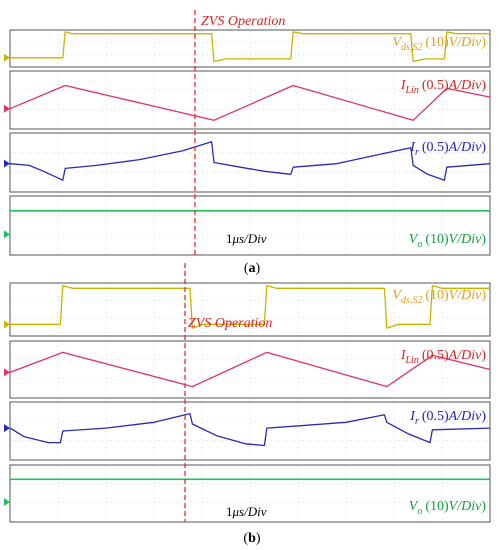 The width and height of the screenshot is (499, 550). What do you see at coordinates (251, 538) in the screenshot?
I see `panel-caption: (b)` at bounding box center [251, 538].